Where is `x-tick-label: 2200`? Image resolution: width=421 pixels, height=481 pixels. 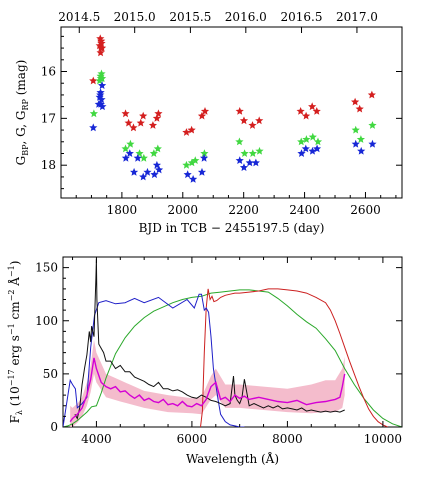
x-tick-label: 2200 is located at coordinates (243, 210).